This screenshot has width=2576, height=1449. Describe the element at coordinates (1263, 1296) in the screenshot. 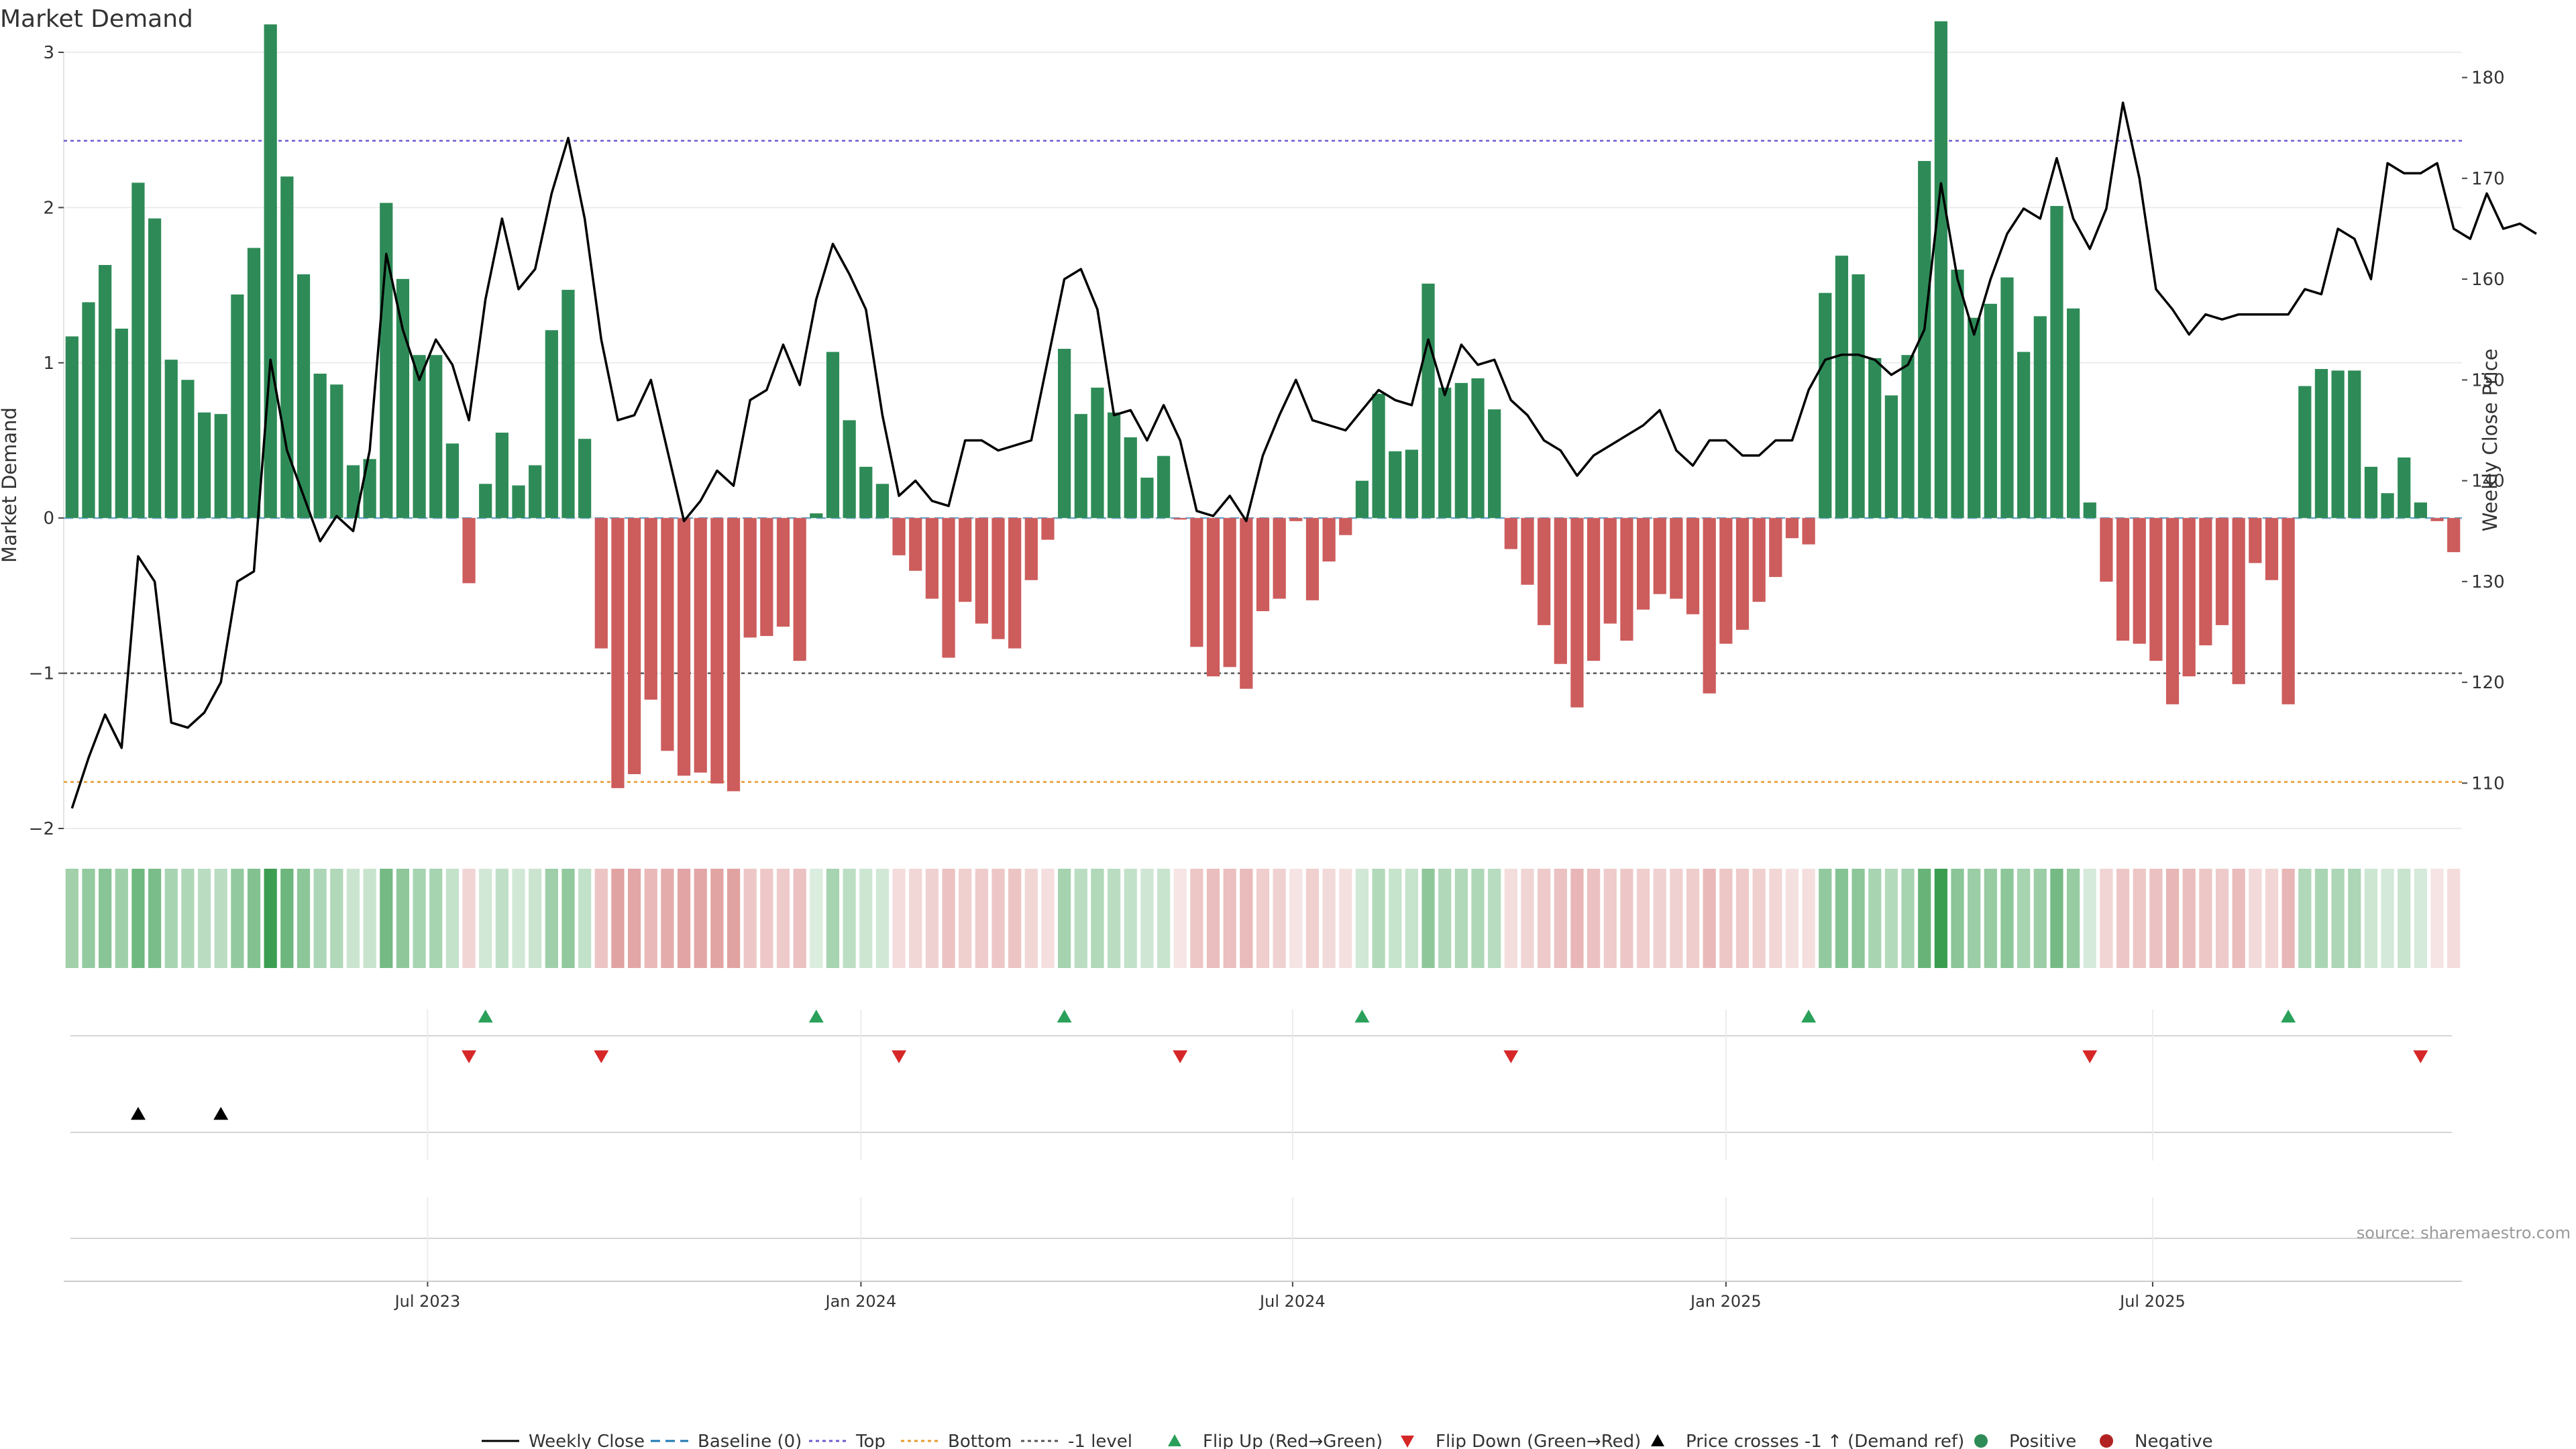

I see `x-axis: Jul 2023 Jan 2024 Jul 2024 Jan 2025 Jul 2025` at that location.